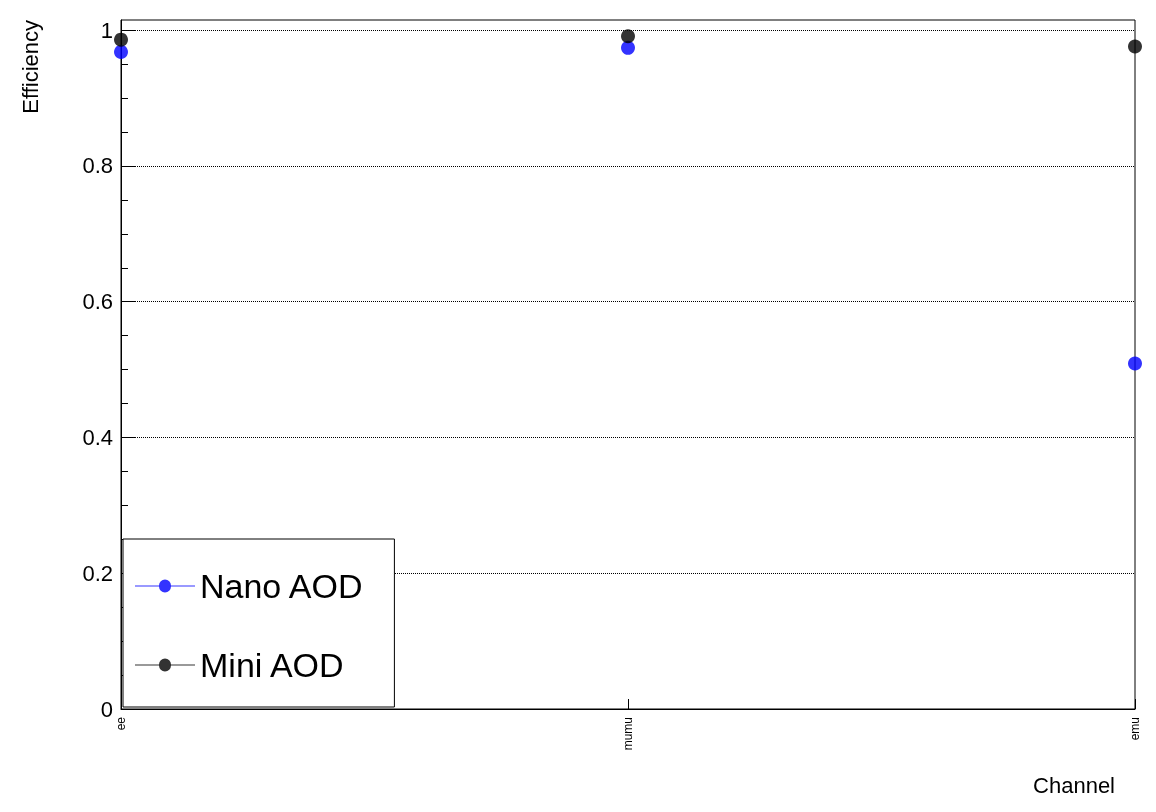 Image resolution: width=1156 pixels, height=812 pixels. I want to click on legend-label: Mini AOD, so click(272, 665).